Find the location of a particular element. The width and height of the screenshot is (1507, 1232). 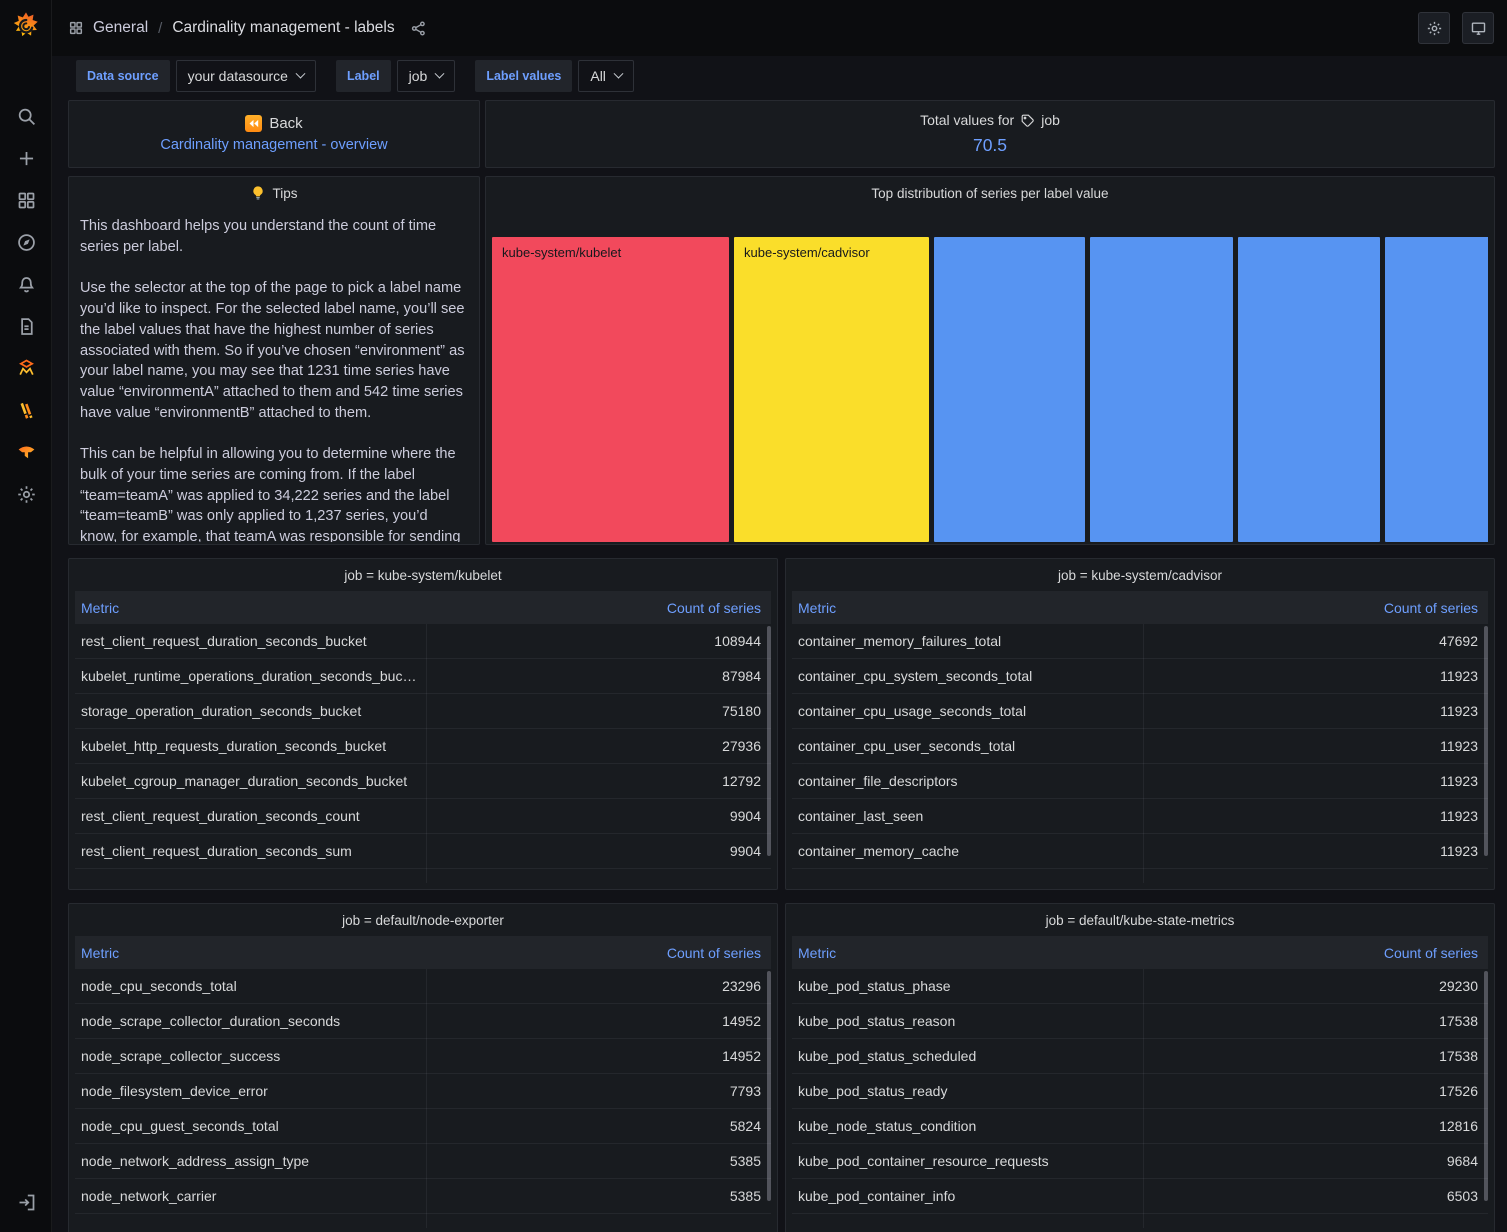

sidebar-item-explore is located at coordinates (26, 242).